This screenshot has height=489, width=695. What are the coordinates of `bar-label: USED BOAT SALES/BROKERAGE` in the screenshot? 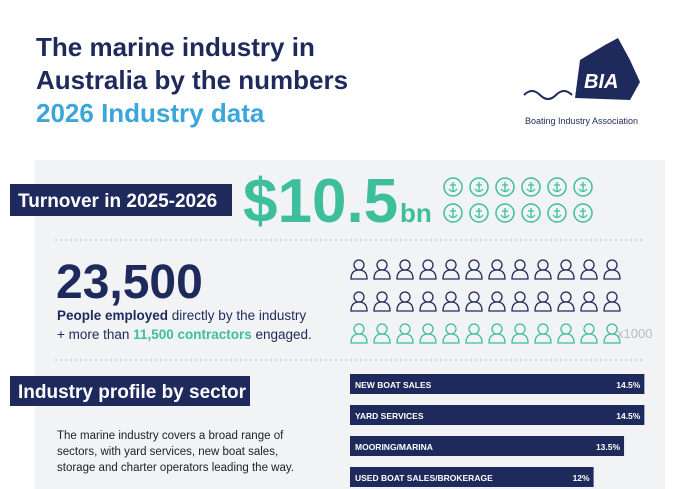 It's located at (424, 478).